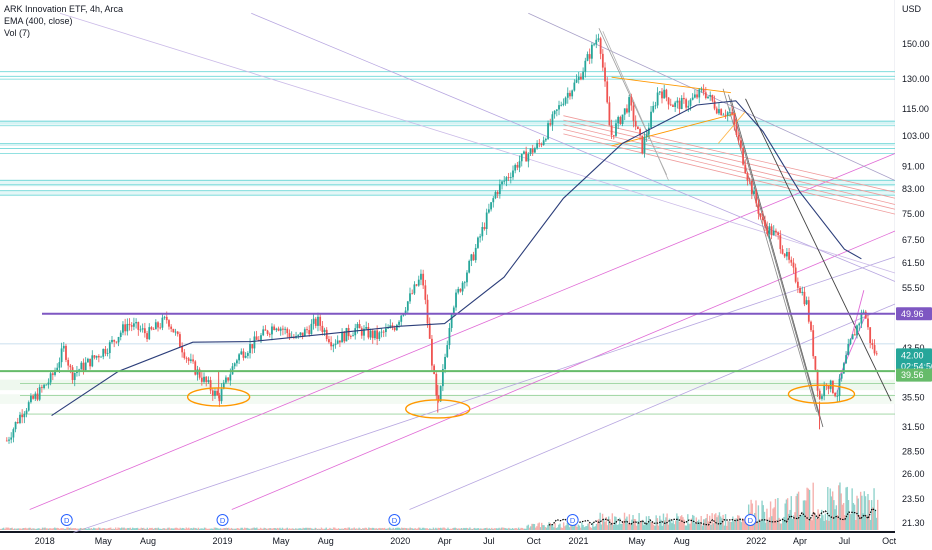 This screenshot has height=550, width=932. I want to click on last-price-tag-bg, so click(914, 361).